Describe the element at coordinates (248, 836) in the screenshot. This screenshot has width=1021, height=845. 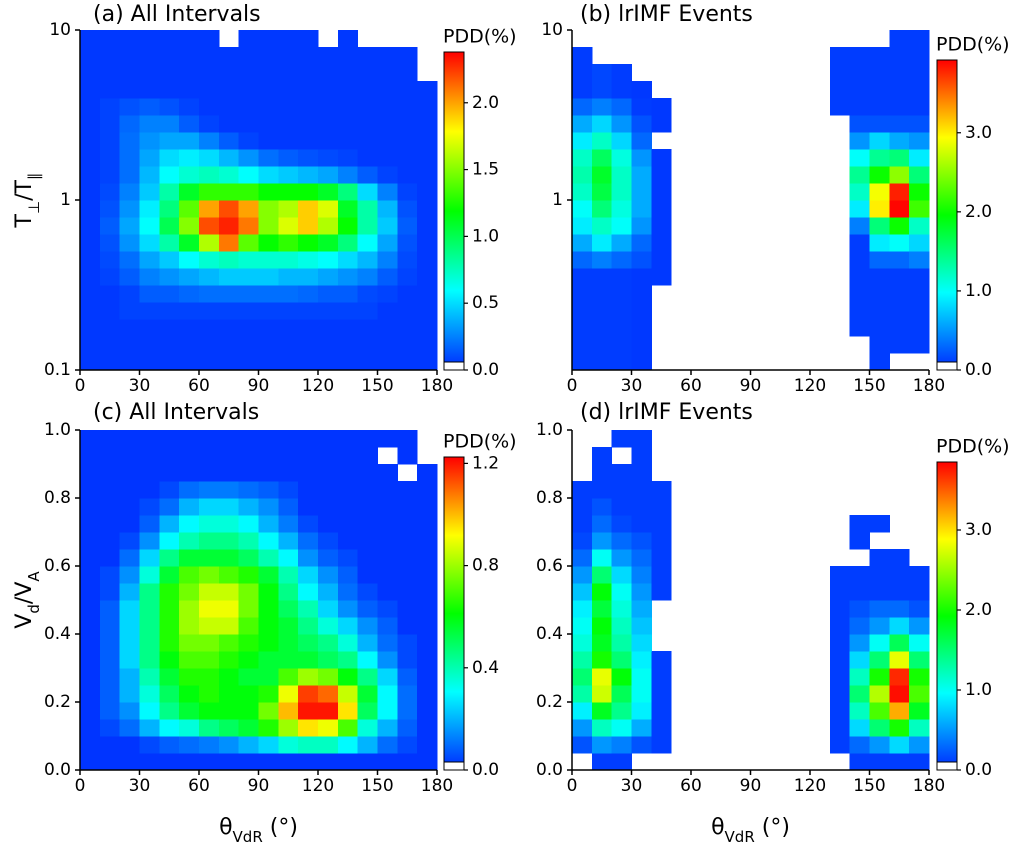
I see `x-axis-label-sub: VdR` at that location.